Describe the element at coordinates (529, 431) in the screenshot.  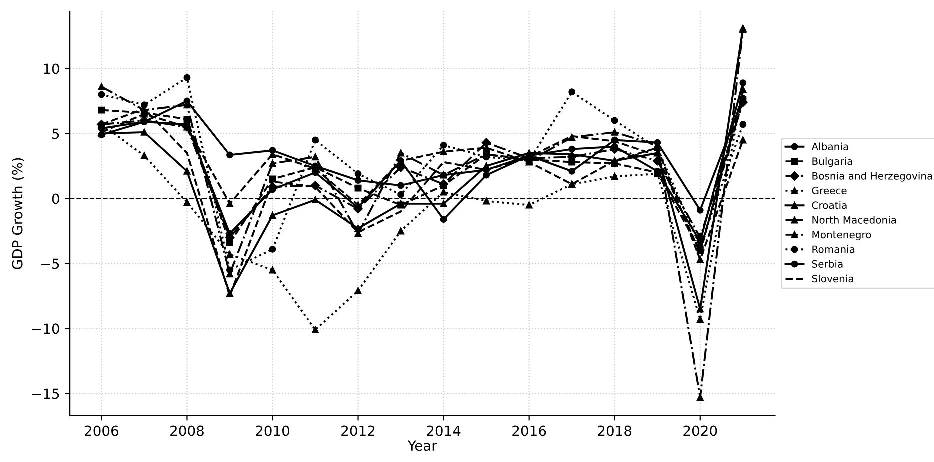
I see `x-tick-label: 2016` at that location.